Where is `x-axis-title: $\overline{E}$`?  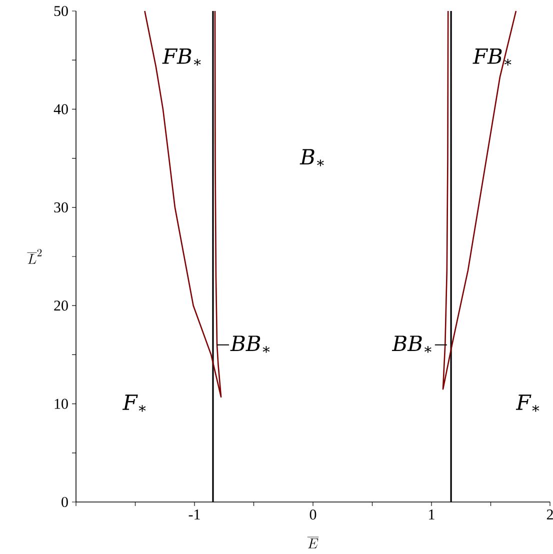 x-axis-title: $\overline{E}$ is located at coordinates (313, 542).